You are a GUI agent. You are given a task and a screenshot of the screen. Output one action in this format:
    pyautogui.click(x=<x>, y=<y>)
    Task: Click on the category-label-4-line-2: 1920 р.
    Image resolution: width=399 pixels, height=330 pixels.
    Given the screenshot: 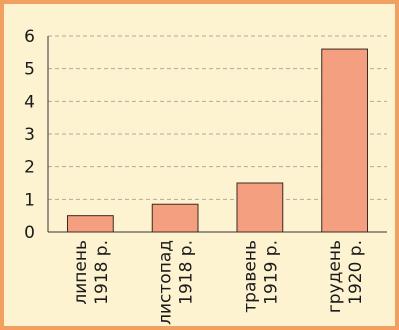 What is the action you would take?
    pyautogui.click(x=356, y=272)
    